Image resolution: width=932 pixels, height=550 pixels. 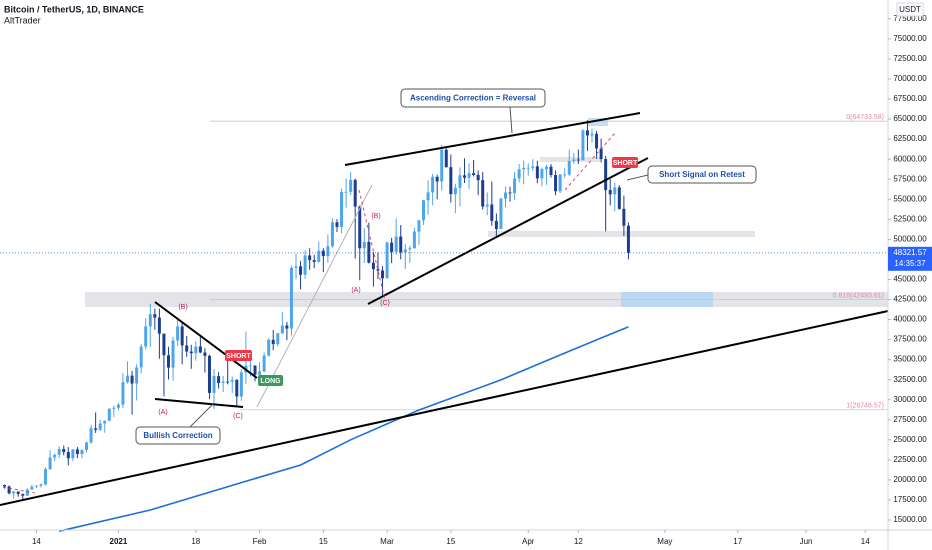 What do you see at coordinates (910, 238) in the screenshot?
I see `y-tick-label: 50000.00` at bounding box center [910, 238].